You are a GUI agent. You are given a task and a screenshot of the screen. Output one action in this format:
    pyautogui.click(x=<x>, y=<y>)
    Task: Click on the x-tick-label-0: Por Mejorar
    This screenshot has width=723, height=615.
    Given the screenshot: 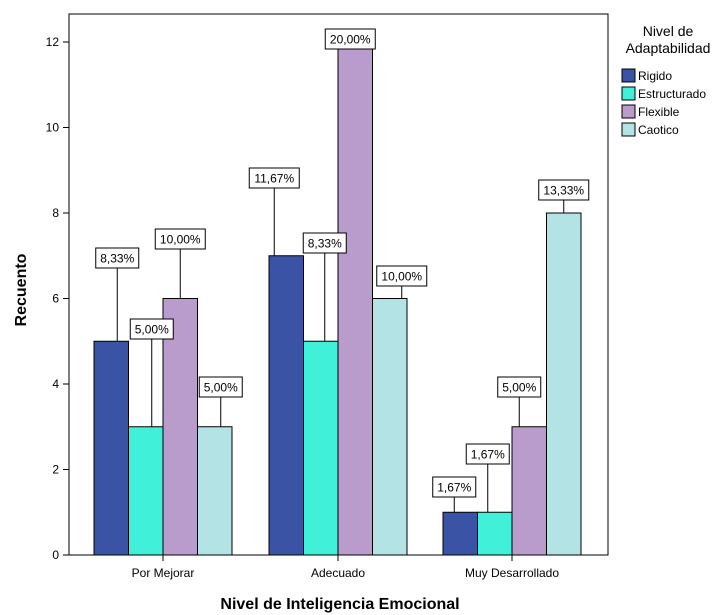 What is the action you would take?
    pyautogui.click(x=163, y=573)
    